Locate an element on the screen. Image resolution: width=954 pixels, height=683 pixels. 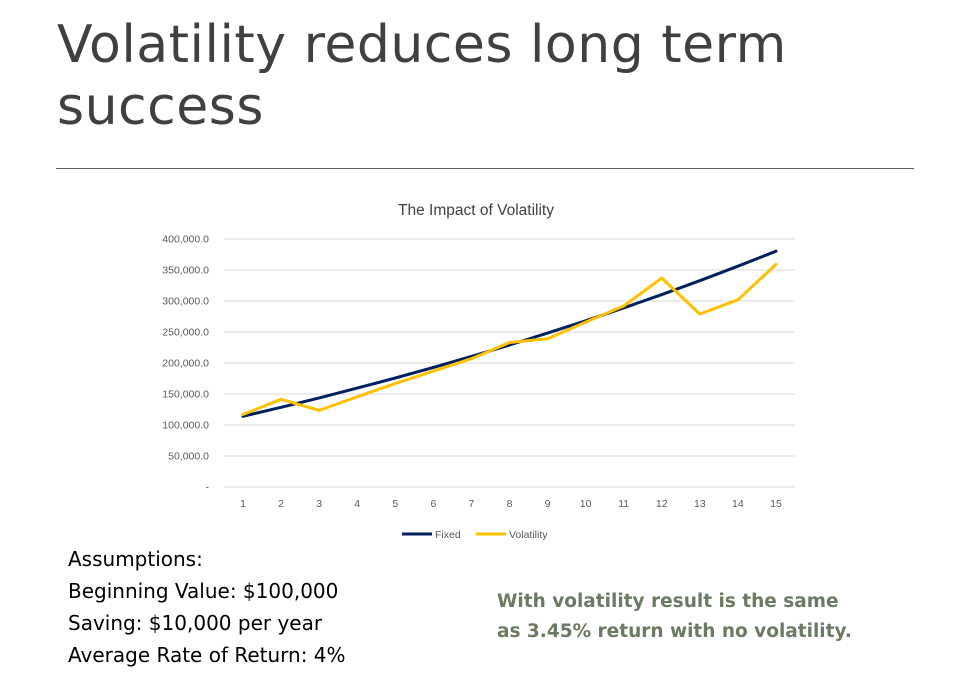
y-tick-label: 400,000.0 is located at coordinates (185, 240).